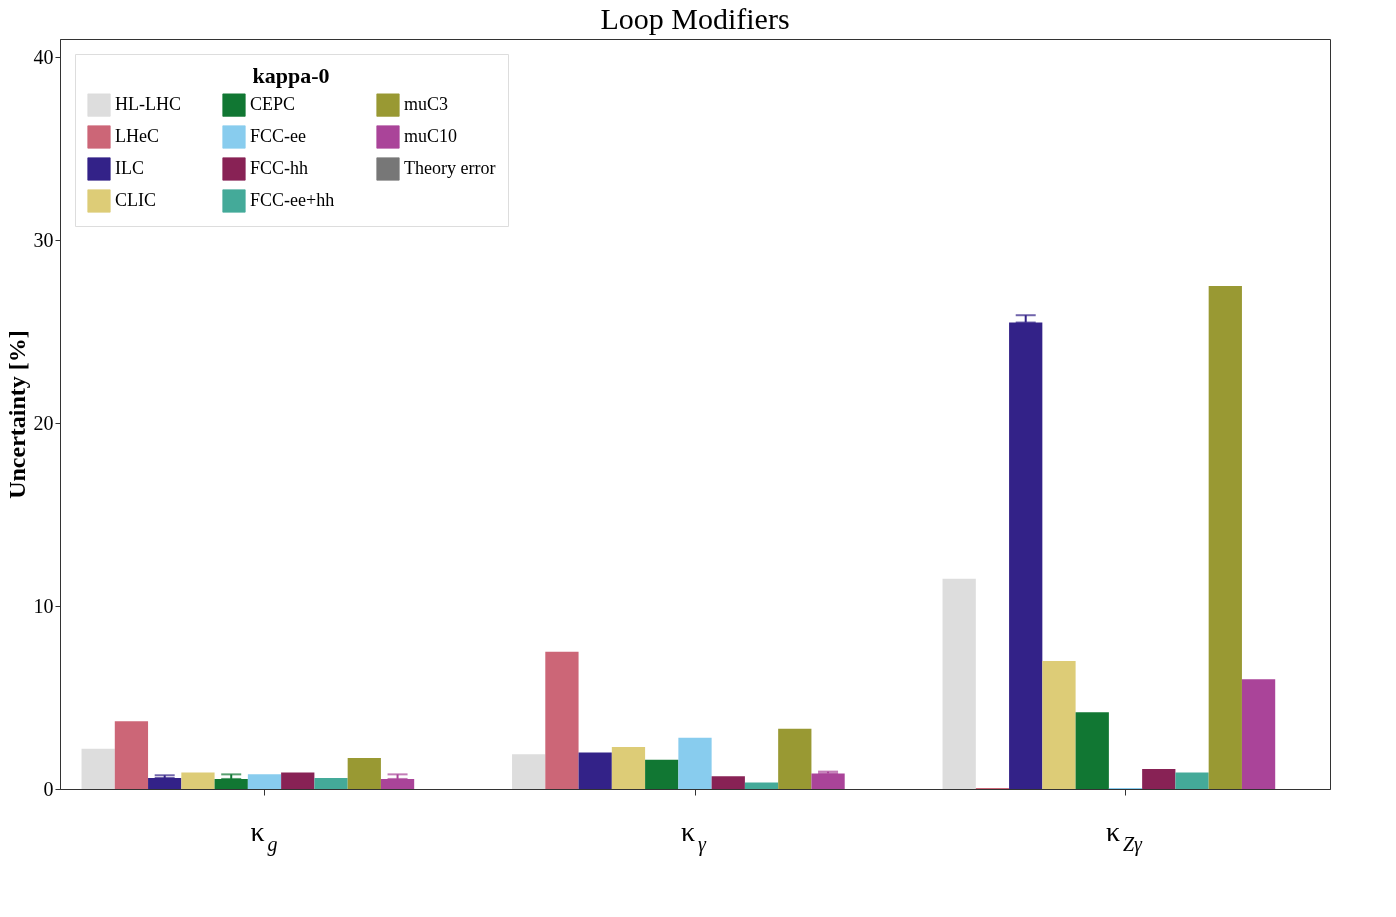 Image resolution: width=1396 pixels, height=917 pixels. Describe the element at coordinates (273, 104) in the screenshot. I see `legend-label: CEPC` at that location.